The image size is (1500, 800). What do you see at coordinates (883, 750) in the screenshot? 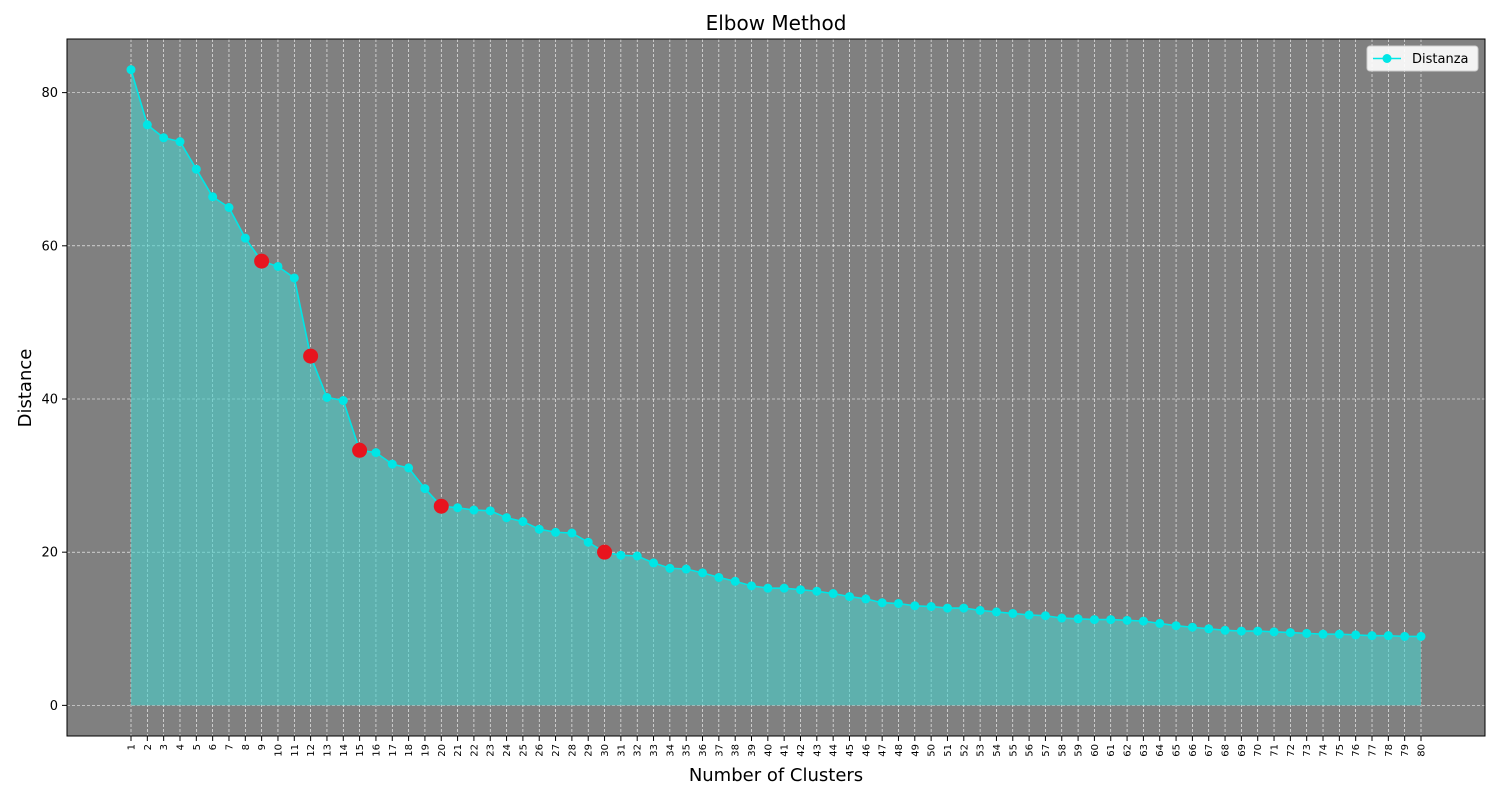
I see `x-tick-label: 47` at bounding box center [883, 750].